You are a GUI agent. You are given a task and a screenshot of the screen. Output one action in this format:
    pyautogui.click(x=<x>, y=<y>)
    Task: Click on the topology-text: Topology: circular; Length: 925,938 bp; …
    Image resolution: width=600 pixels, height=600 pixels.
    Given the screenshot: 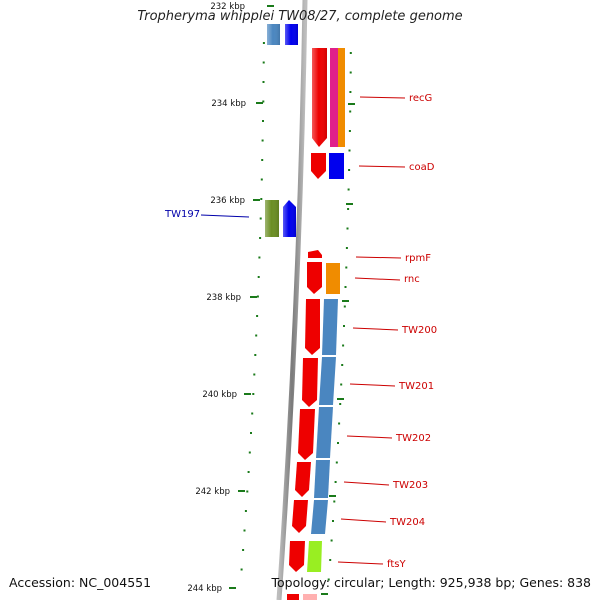 What is the action you would take?
    pyautogui.click(x=431, y=582)
    